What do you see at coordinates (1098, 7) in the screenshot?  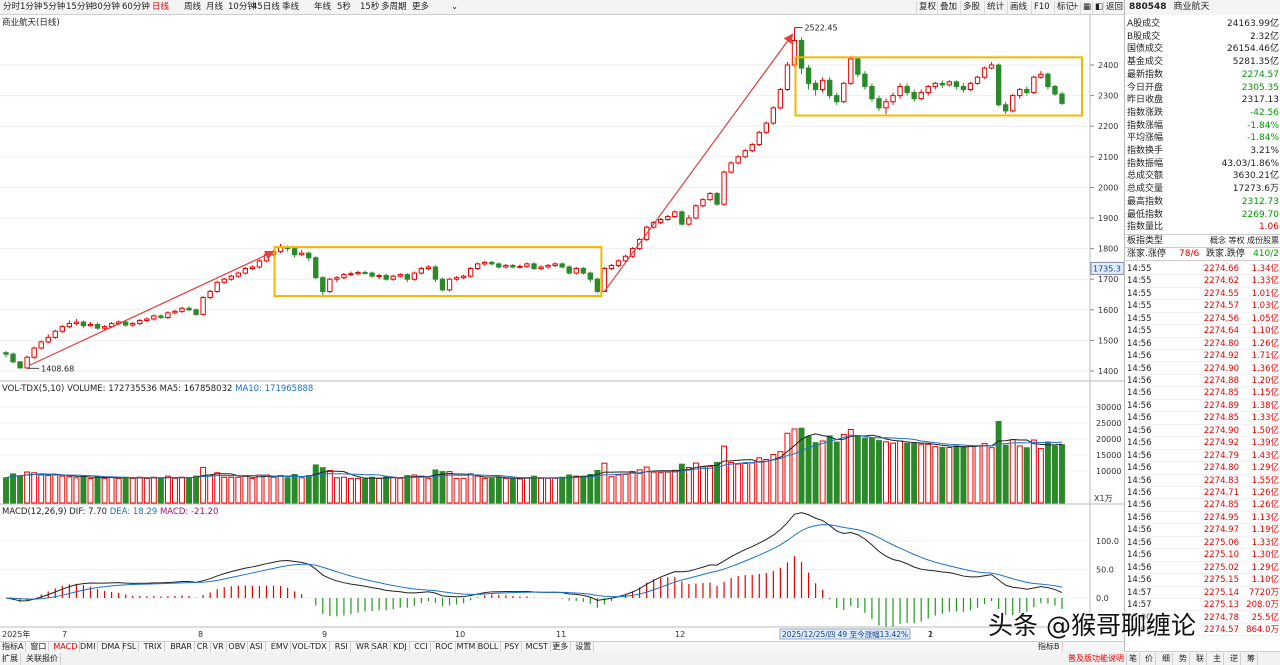 I see `back-icon: ◧` at bounding box center [1098, 7].